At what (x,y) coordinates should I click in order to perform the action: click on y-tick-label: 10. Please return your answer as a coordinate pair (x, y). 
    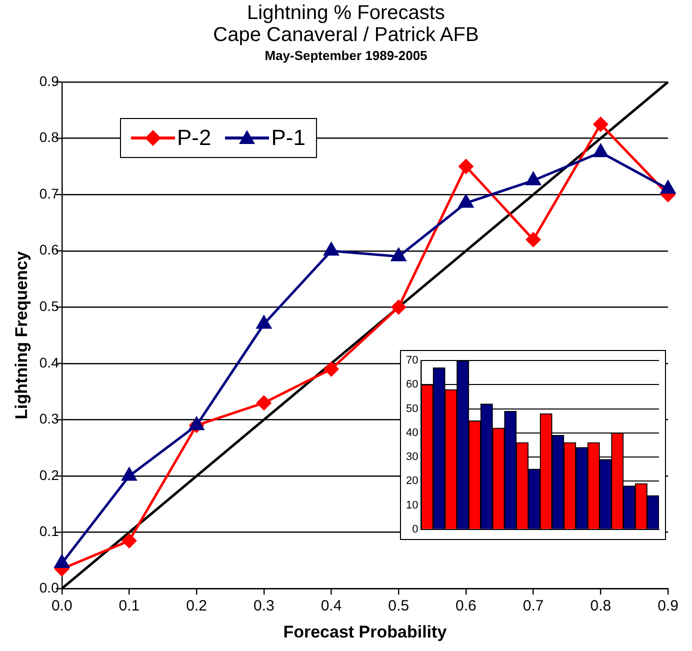
    Looking at the image, I should click on (412, 505).